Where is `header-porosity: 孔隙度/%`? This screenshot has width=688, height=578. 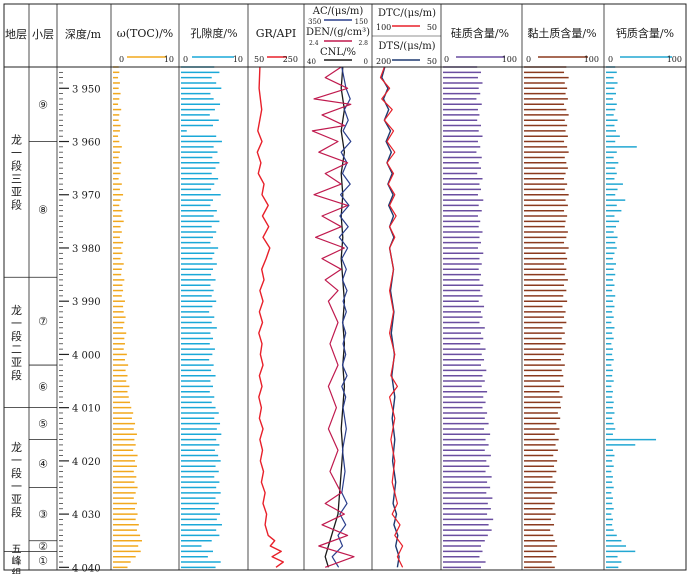
header-porosity: 孔隙度/% is located at coordinates (213, 33).